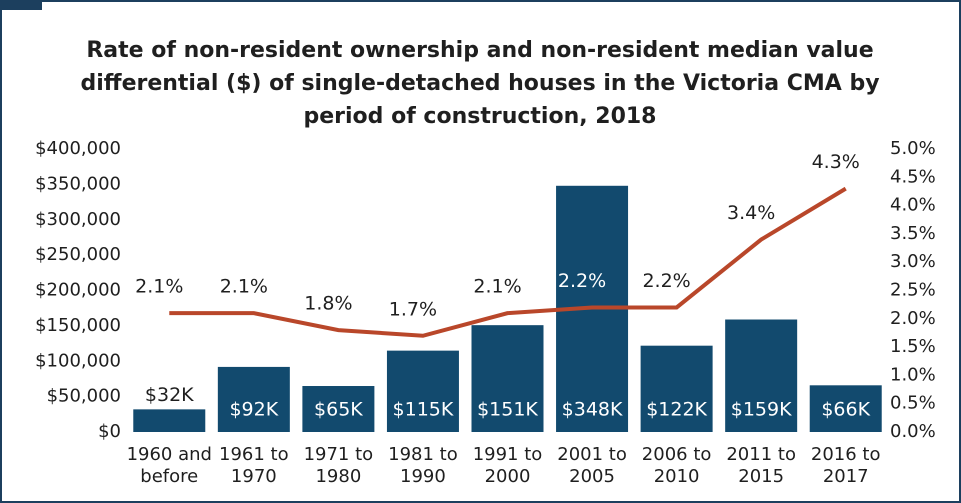  Describe the element at coordinates (78, 148) in the screenshot. I see `y-tick-label: $400,000` at that location.